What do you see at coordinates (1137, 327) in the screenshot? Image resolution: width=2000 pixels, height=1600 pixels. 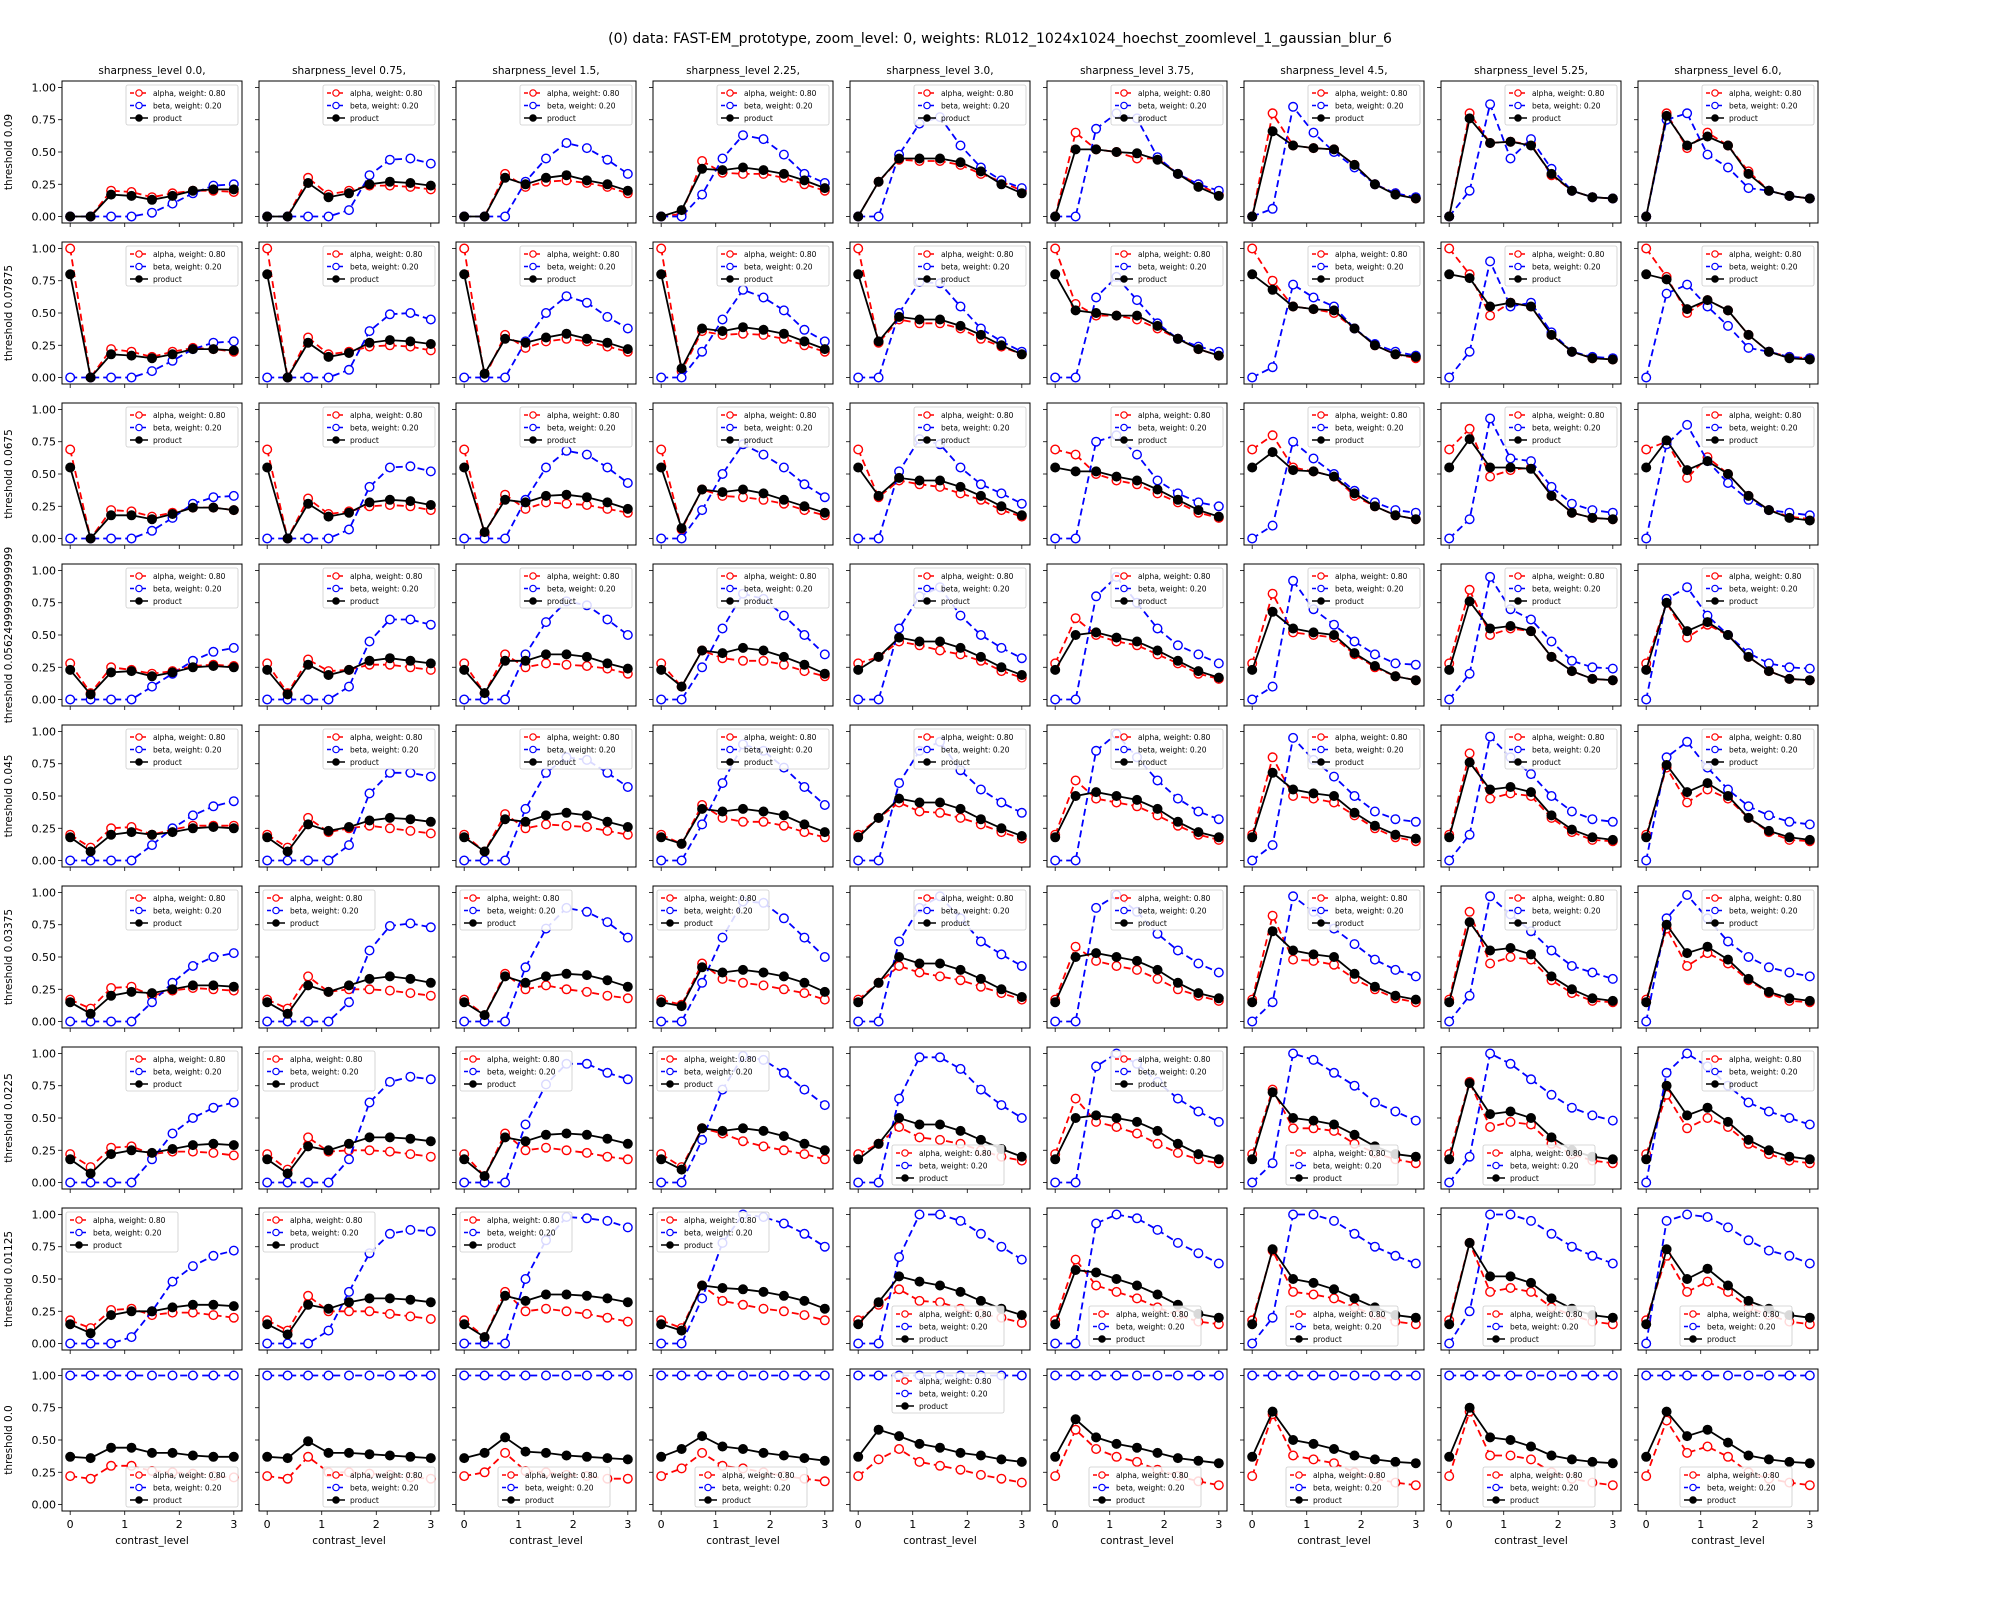 I see `beta-line` at bounding box center [1137, 327].